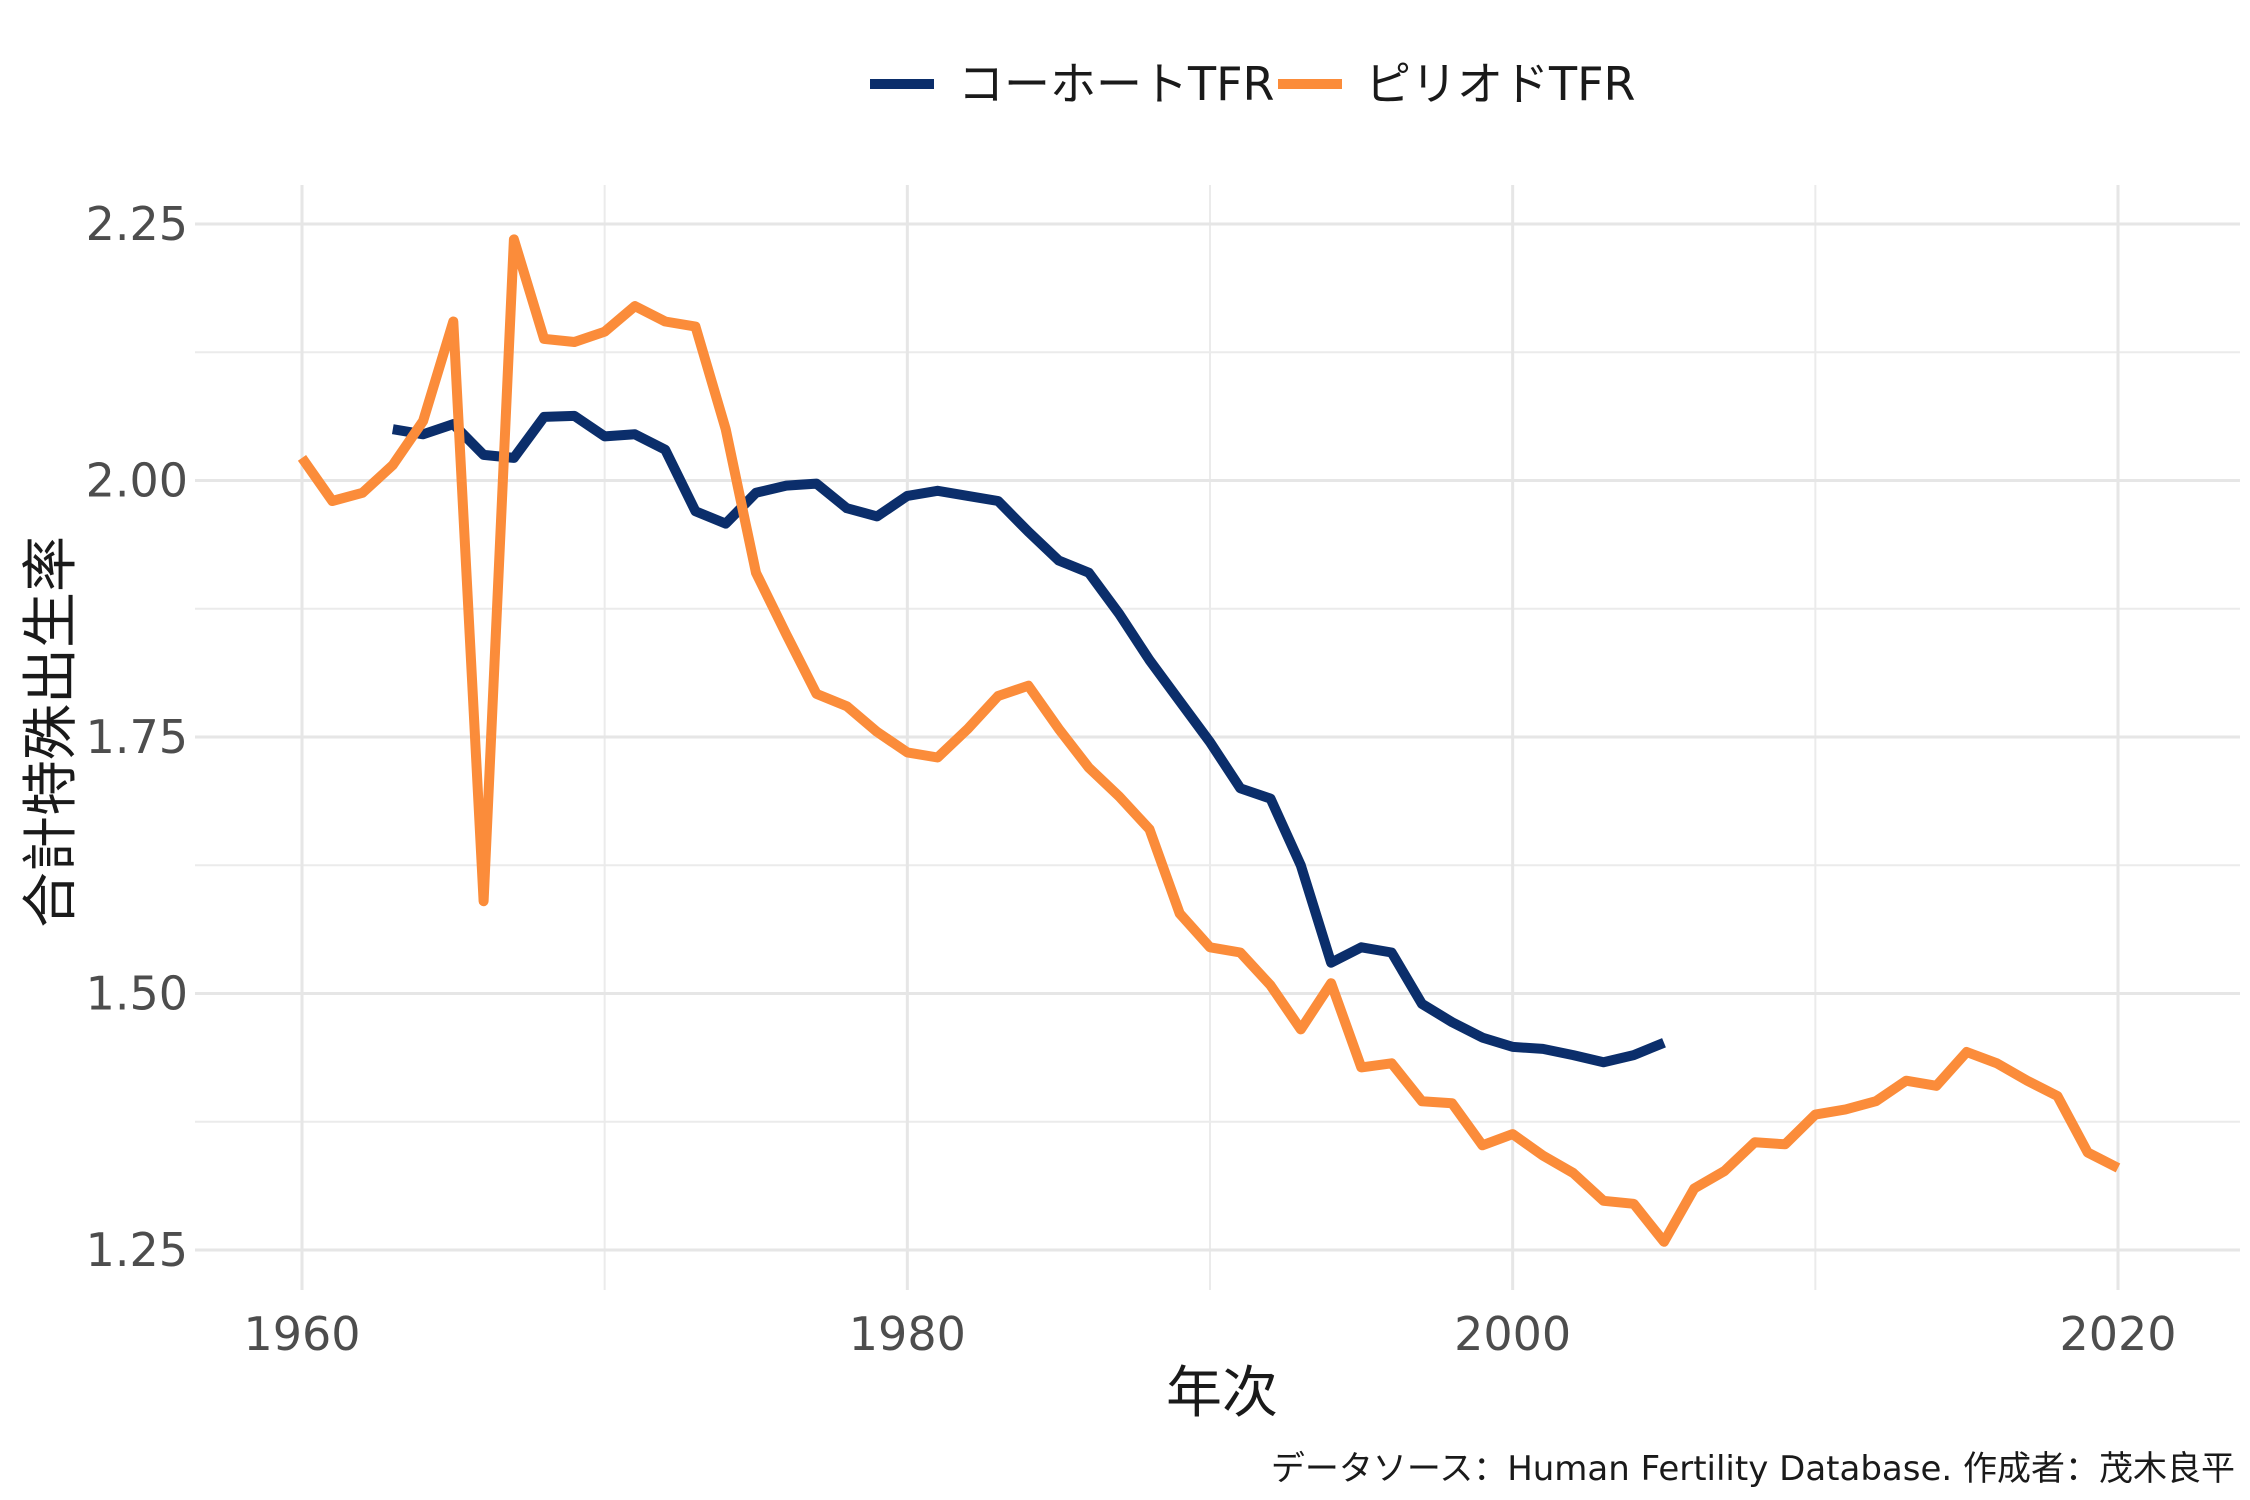  Describe the element at coordinates (51, 732) in the screenshot. I see `y-axis-title: 合計特殊出生率` at that location.